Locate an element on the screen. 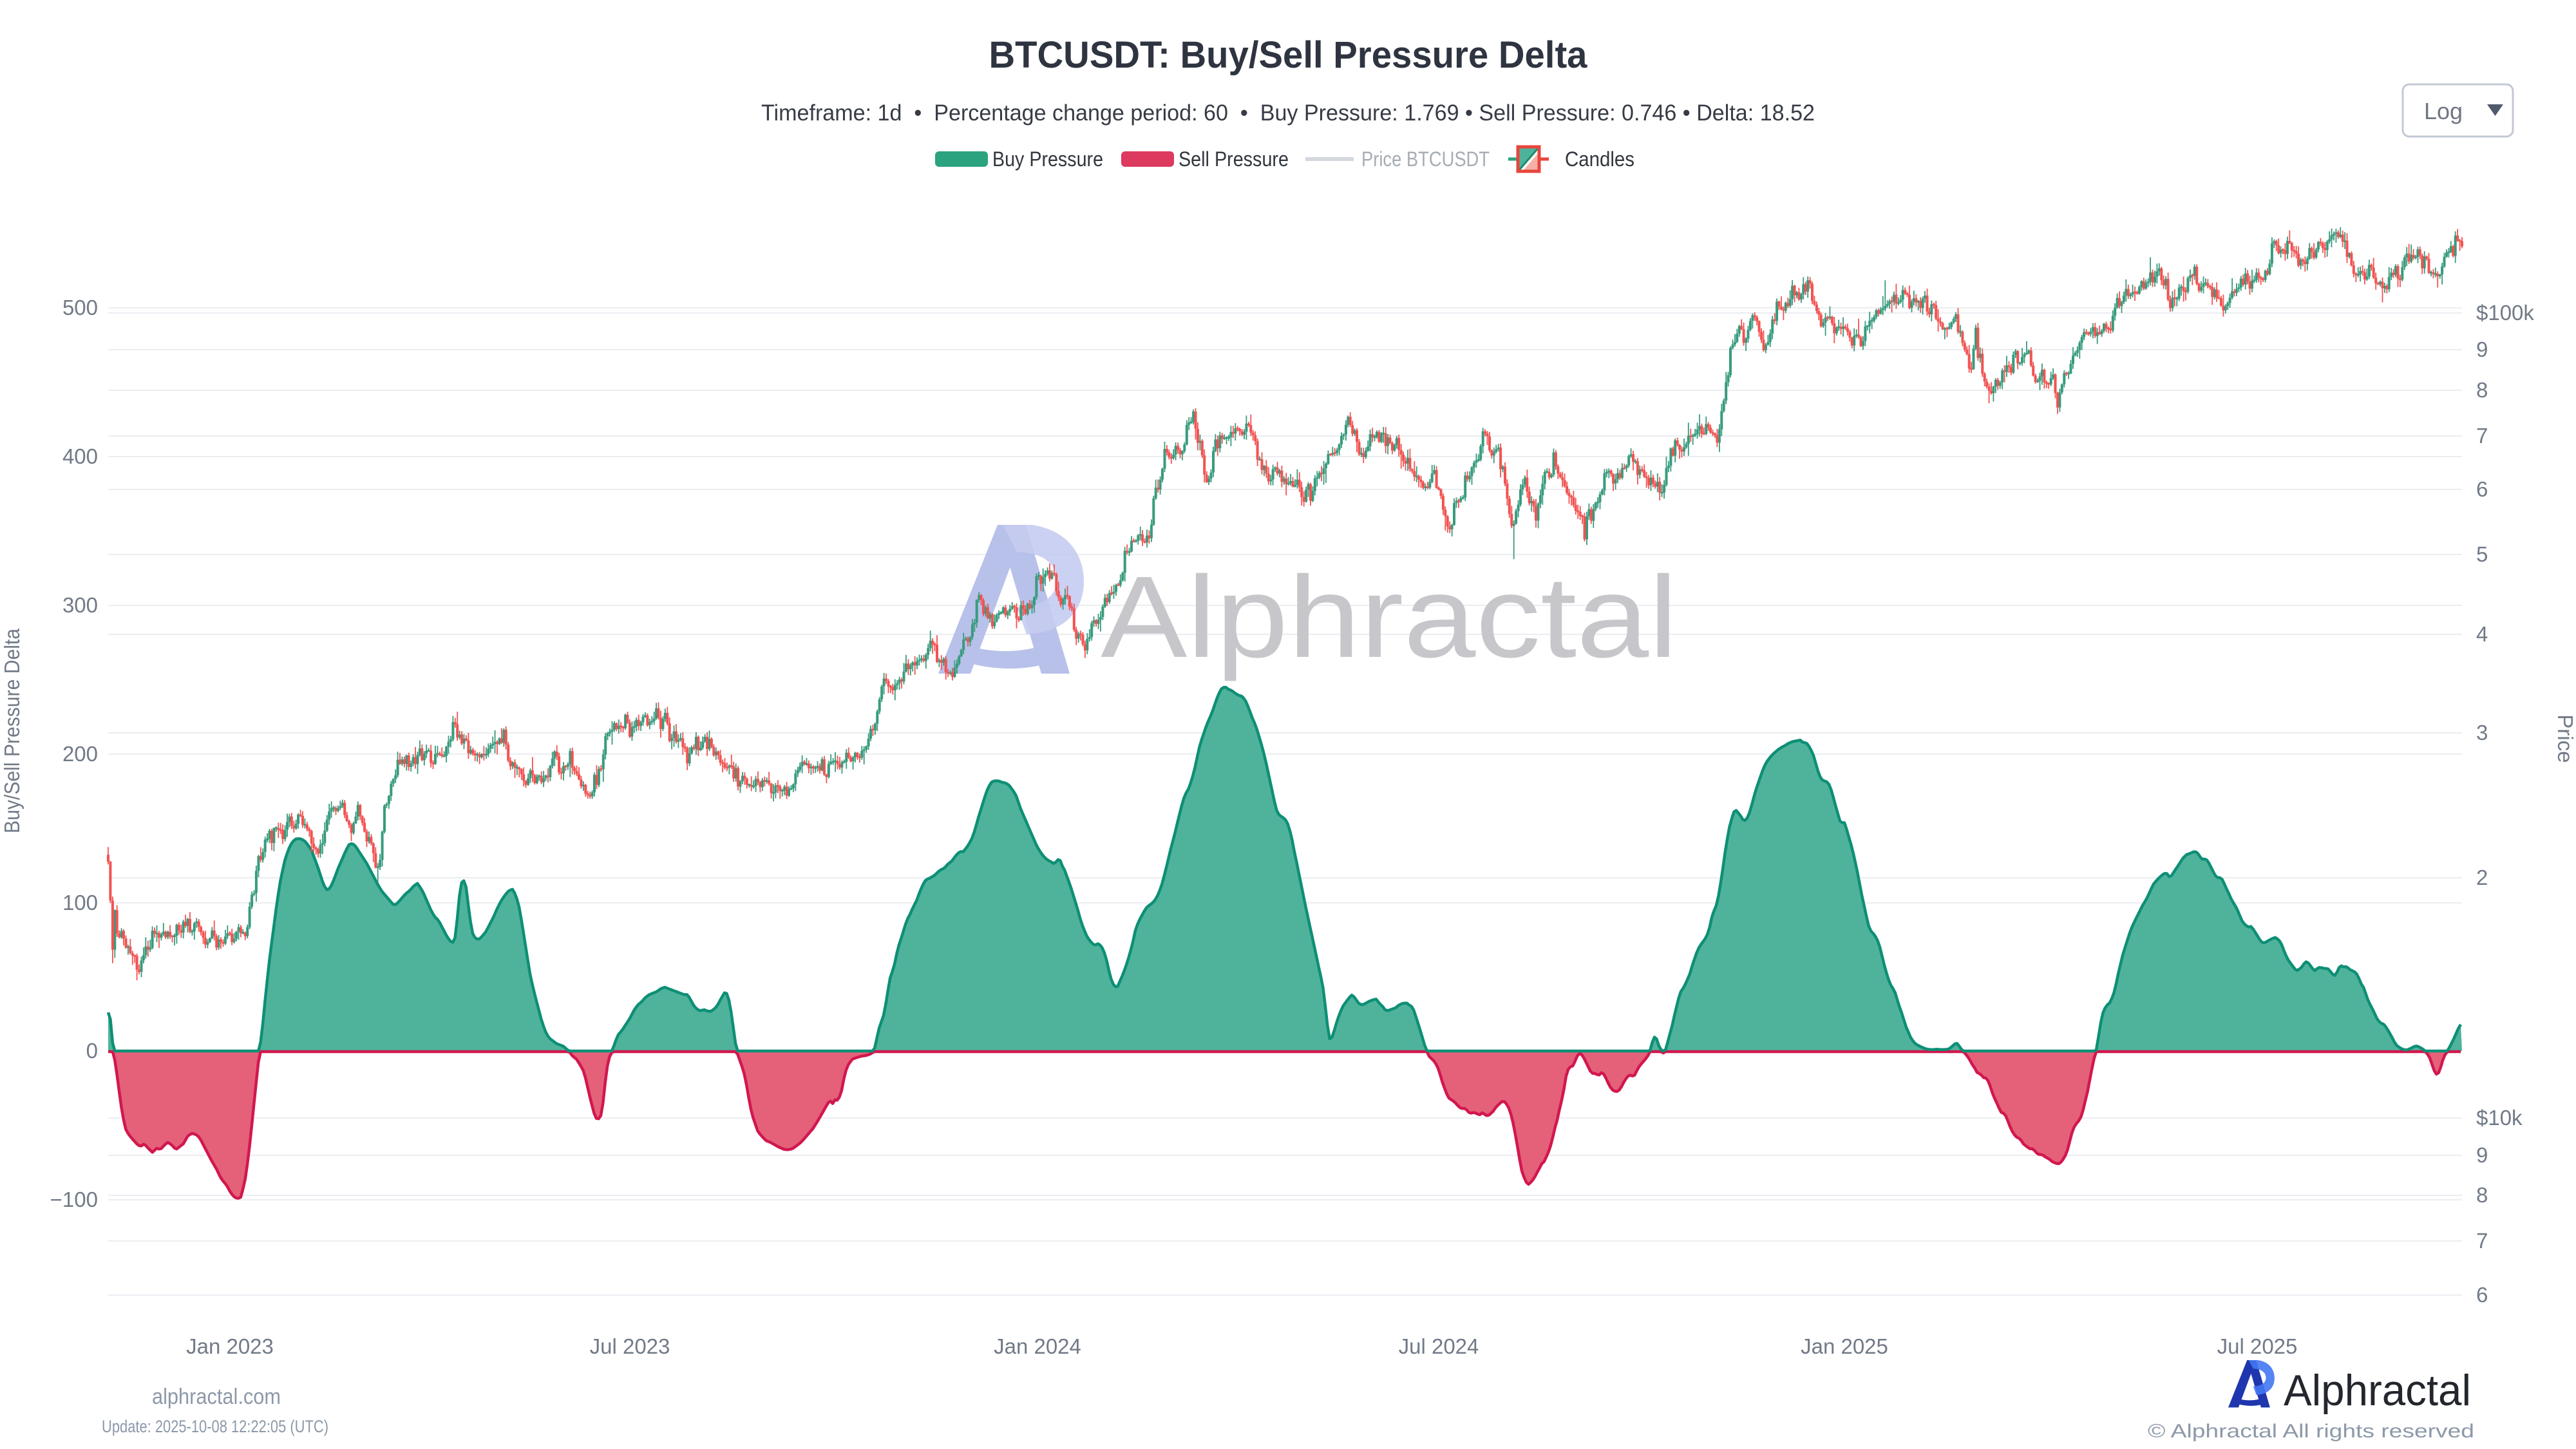  svg-text: Jan 2025 is located at coordinates (1845, 1346).